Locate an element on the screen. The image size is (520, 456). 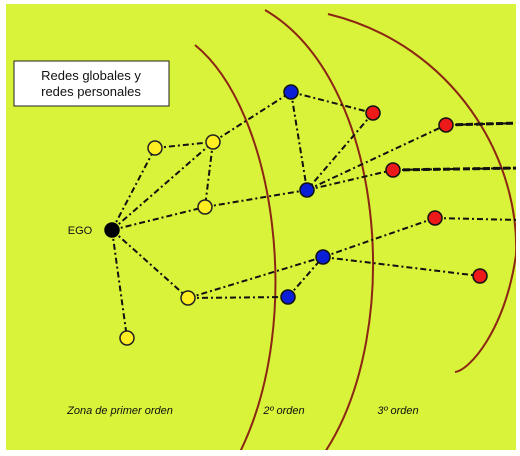
ego-node is located at coordinates (112, 230).